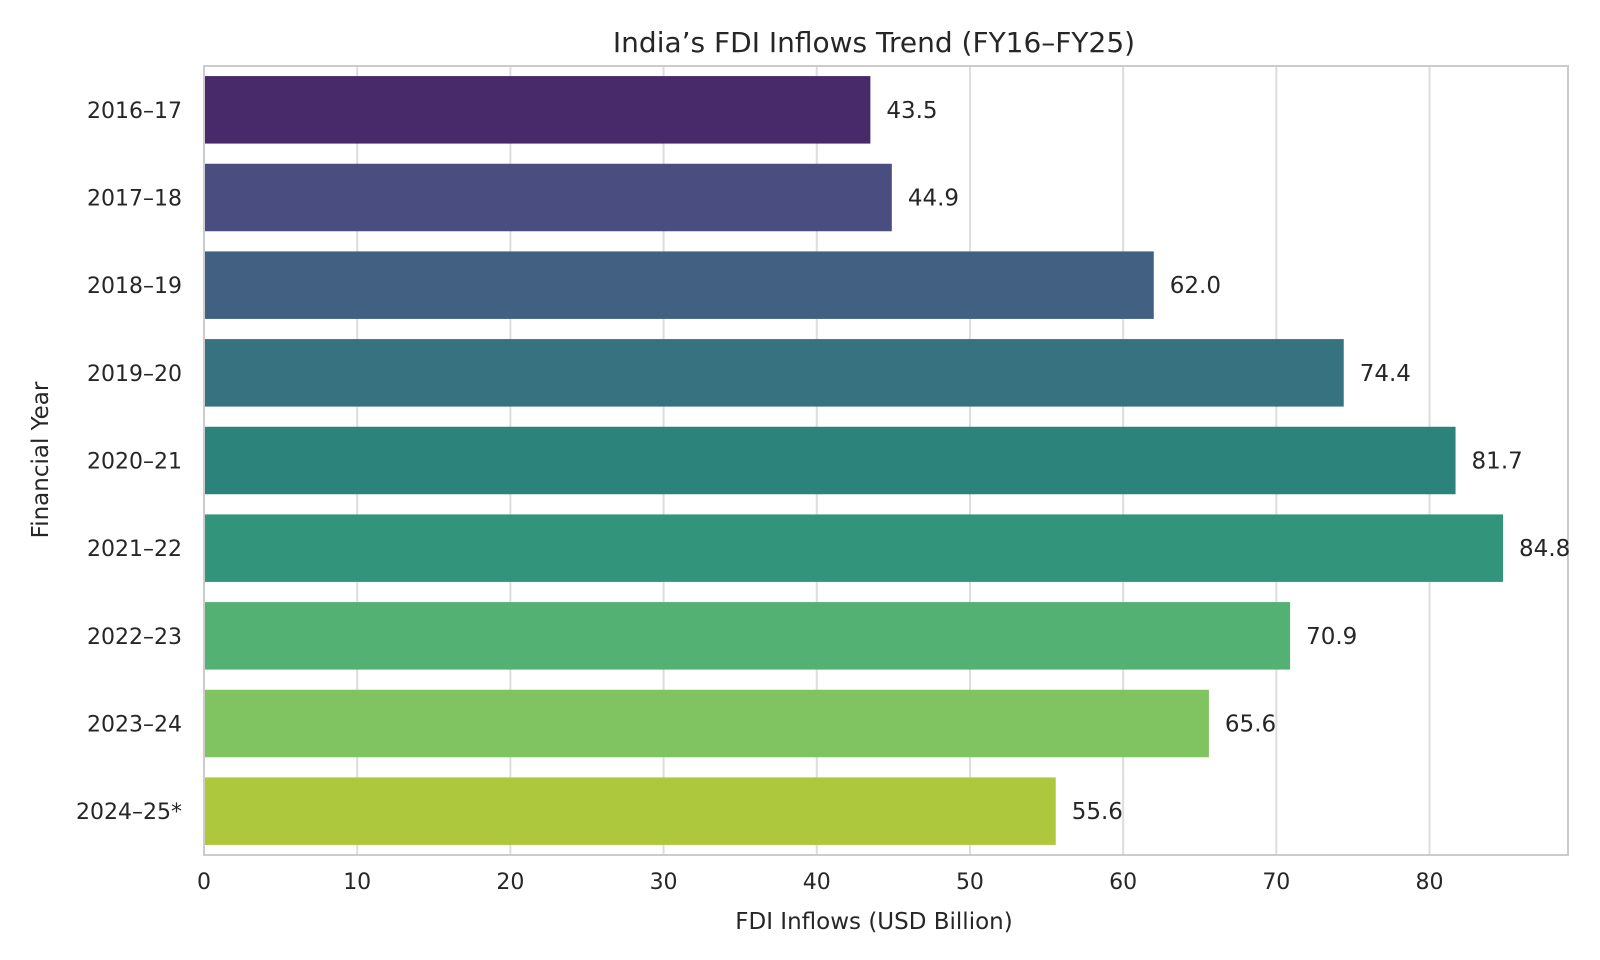 This screenshot has width=1600, height=960. What do you see at coordinates (357, 882) in the screenshot?
I see `x-tick-label: 10` at bounding box center [357, 882].